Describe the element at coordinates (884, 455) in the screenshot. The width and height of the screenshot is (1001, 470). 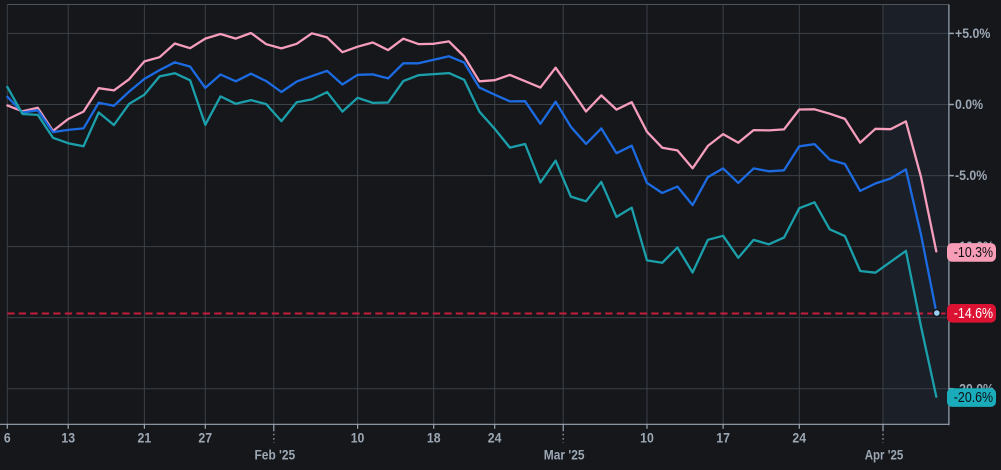
I see `svg-text: Apr '25` at that location.